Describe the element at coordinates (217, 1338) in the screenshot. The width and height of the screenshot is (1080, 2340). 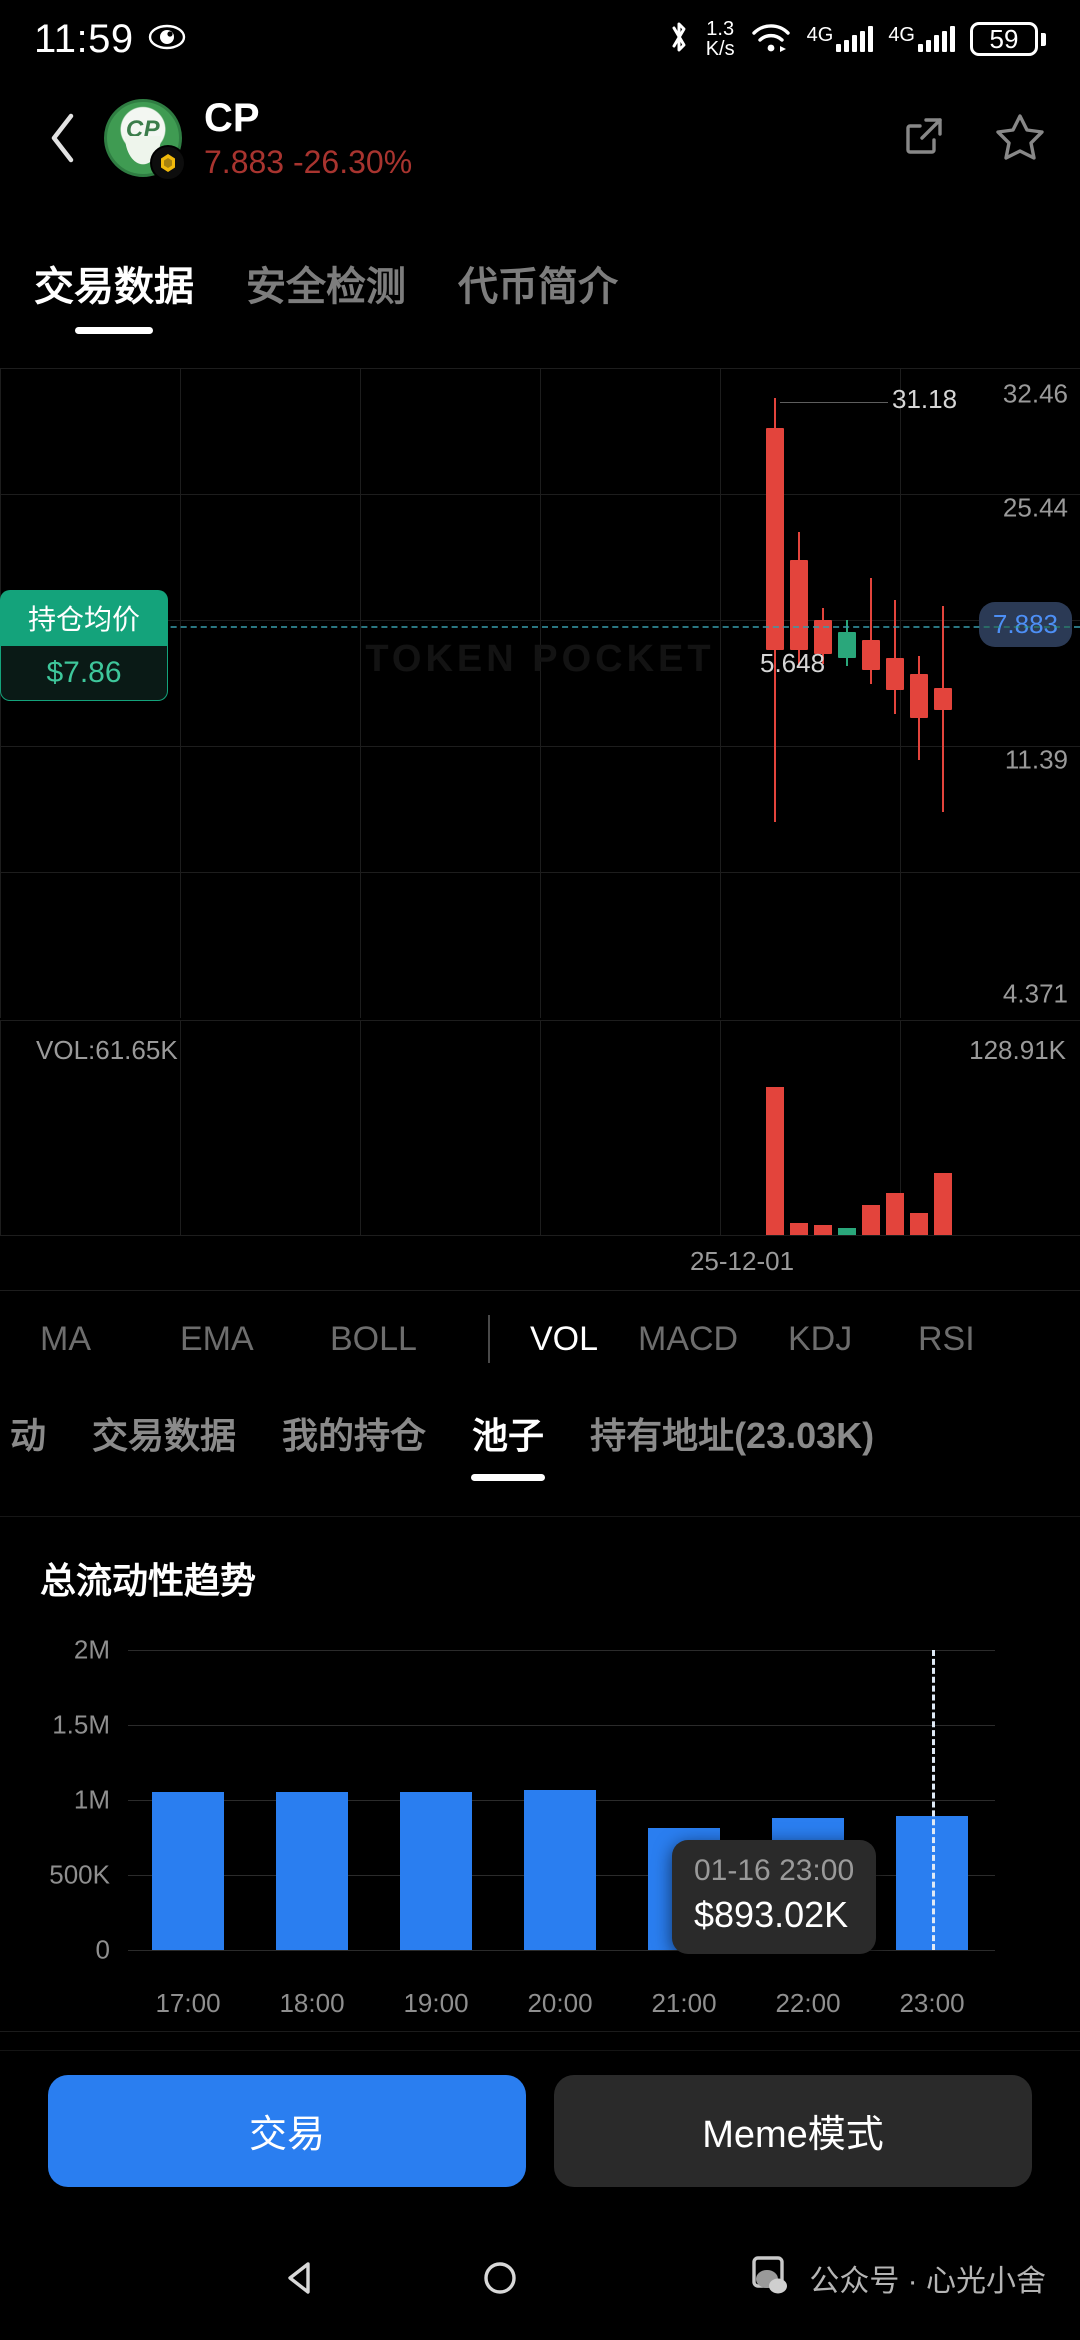
I see `indicator-ema: EMA` at that location.